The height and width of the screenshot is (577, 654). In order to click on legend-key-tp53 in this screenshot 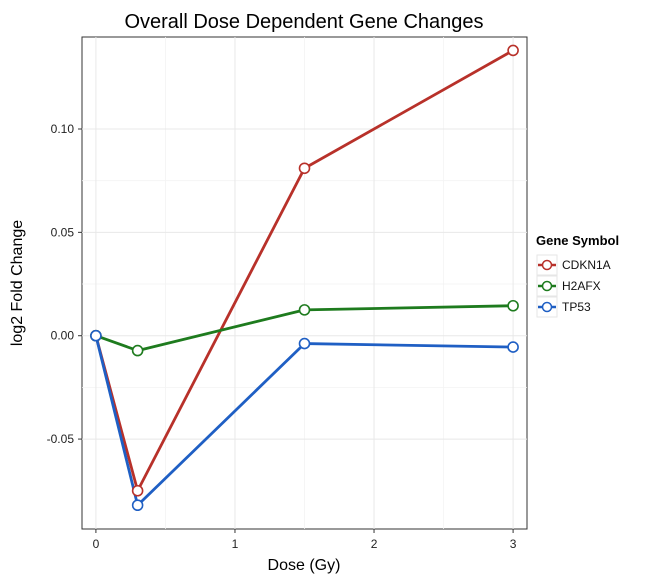, I will do `click(547, 307)`.